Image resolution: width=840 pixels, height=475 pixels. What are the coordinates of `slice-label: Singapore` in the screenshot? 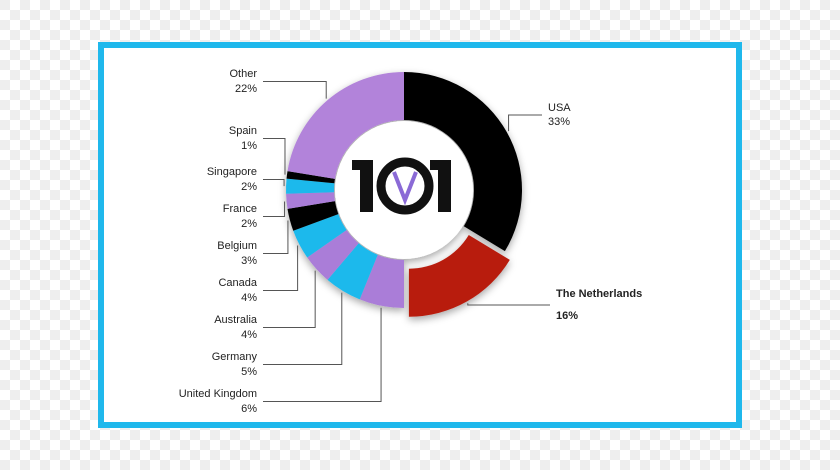 It's located at (232, 172).